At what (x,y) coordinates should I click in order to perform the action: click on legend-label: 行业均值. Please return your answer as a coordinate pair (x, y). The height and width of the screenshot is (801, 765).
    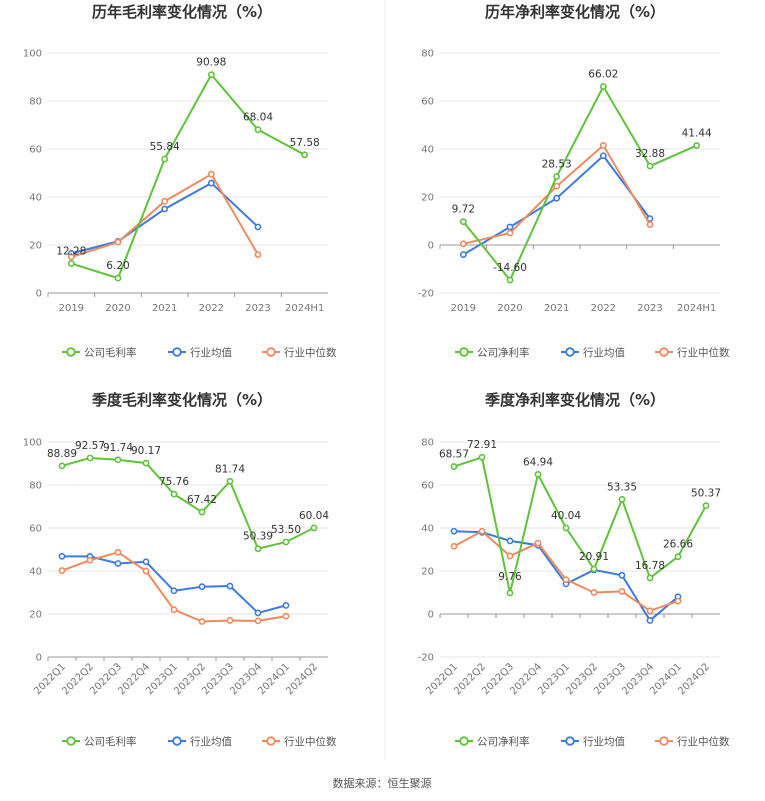
    Looking at the image, I should click on (604, 741).